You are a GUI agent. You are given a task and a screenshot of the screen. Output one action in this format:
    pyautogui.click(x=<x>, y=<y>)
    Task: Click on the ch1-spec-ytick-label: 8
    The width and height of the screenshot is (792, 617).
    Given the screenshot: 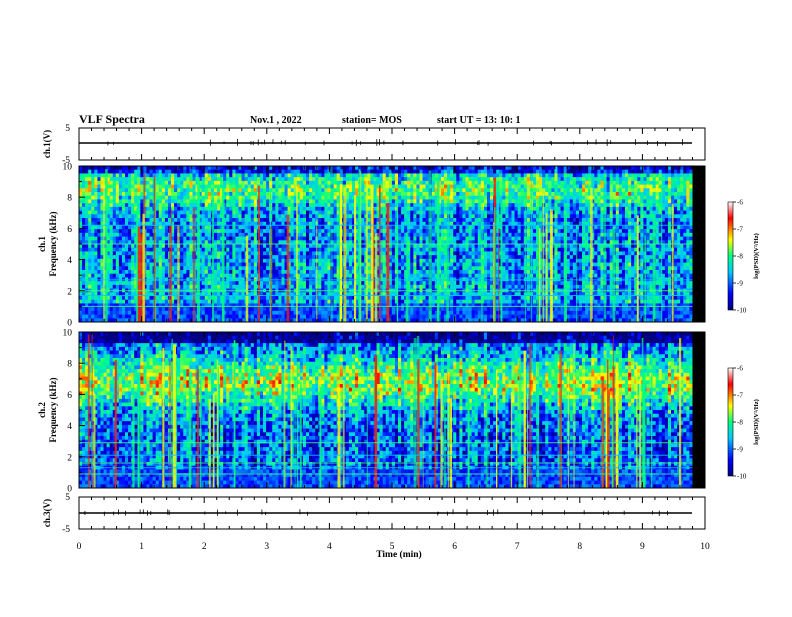 What is the action you would take?
    pyautogui.click(x=69, y=199)
    